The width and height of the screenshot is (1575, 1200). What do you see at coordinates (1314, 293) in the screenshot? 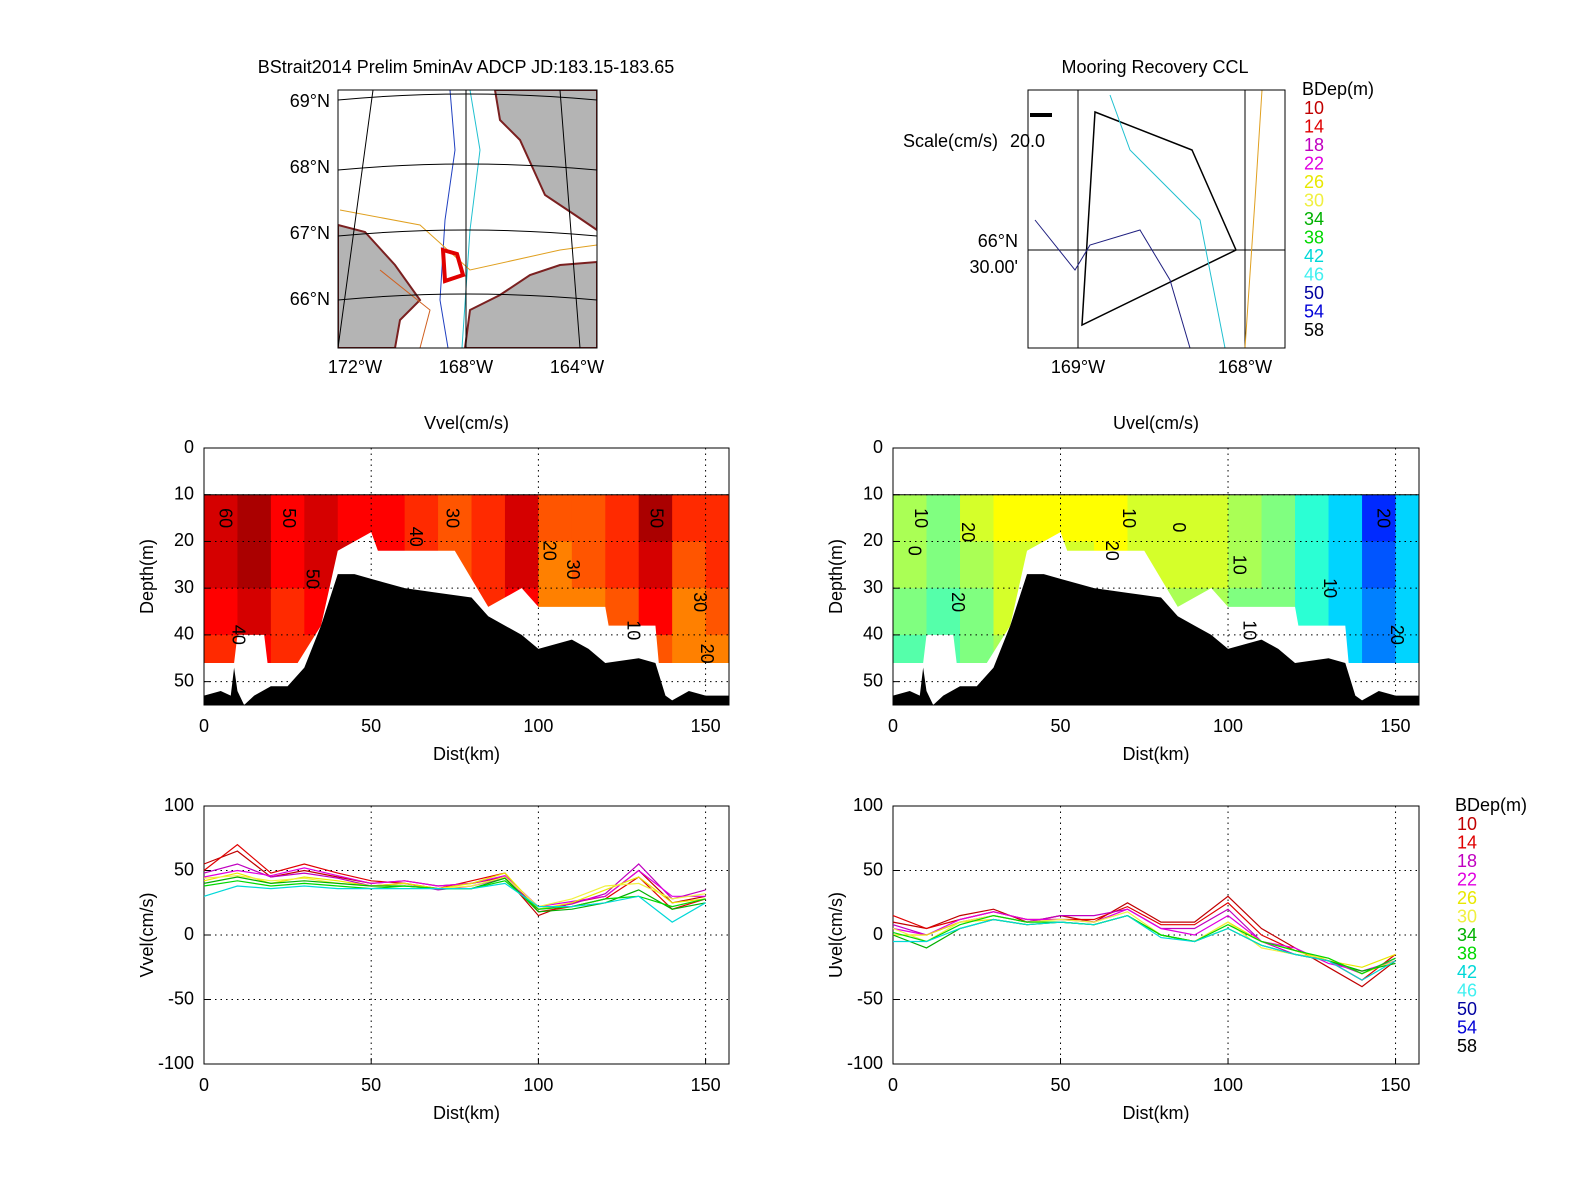
I see `legend-entry: 50` at bounding box center [1314, 293].